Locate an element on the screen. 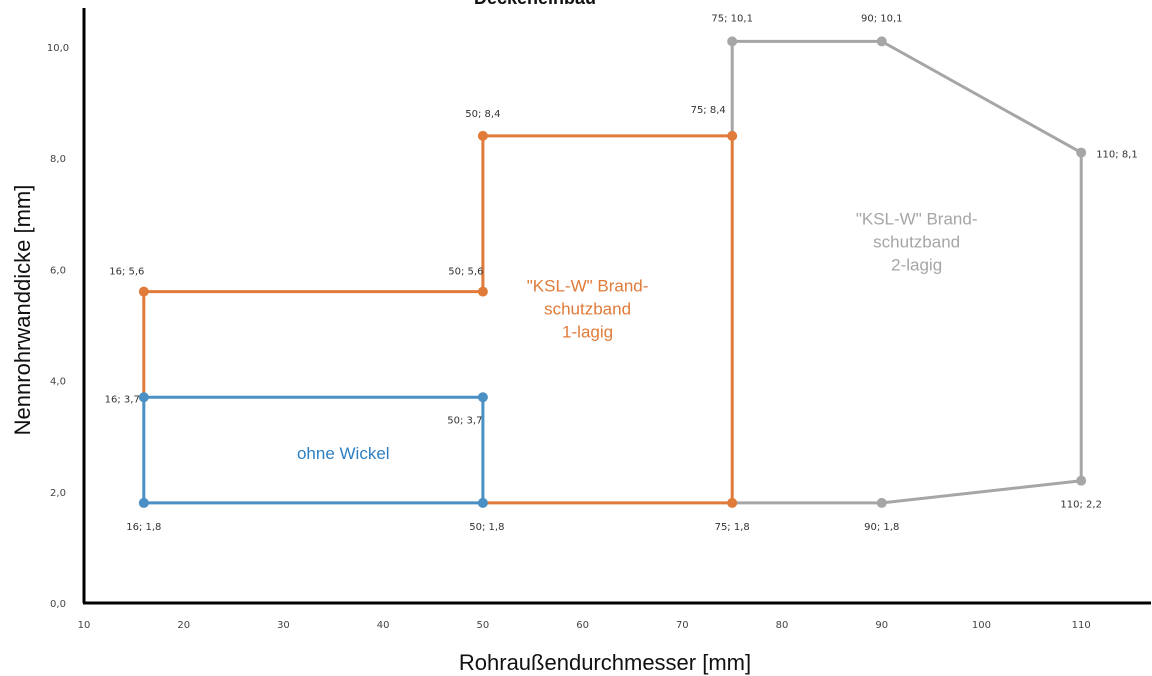 Image resolution: width=1152 pixels, height=676 pixels. data-label: 90; 1,8 is located at coordinates (881, 527).